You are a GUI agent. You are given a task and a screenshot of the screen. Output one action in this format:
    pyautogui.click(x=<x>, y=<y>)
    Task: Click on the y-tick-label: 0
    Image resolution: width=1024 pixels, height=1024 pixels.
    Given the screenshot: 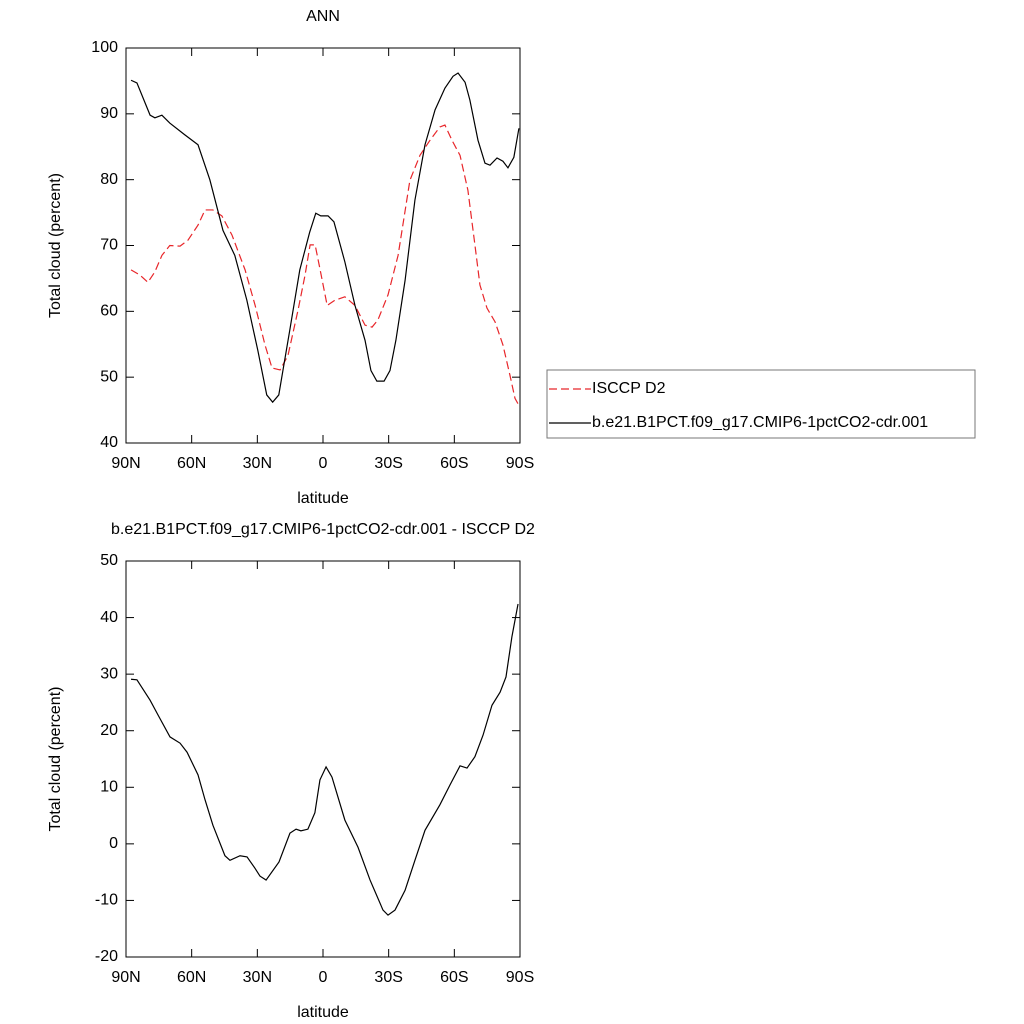 What is the action you would take?
    pyautogui.click(x=113, y=843)
    